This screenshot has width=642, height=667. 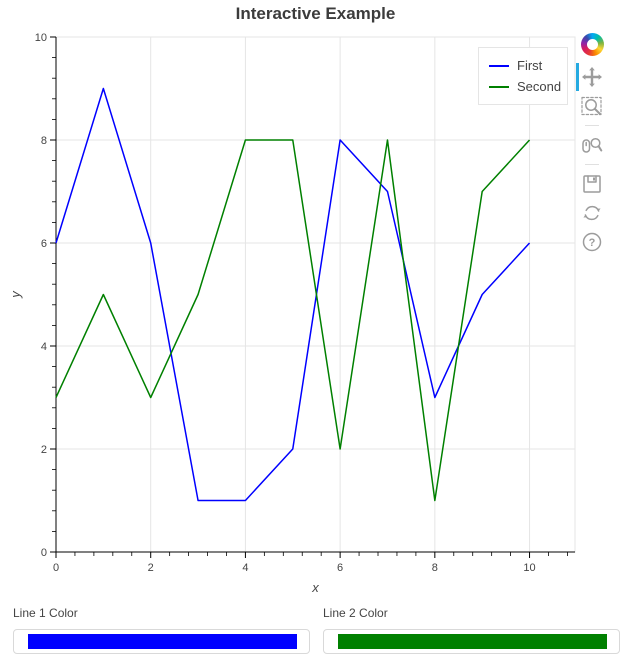 I want to click on reset-icon, so click(x=592, y=213).